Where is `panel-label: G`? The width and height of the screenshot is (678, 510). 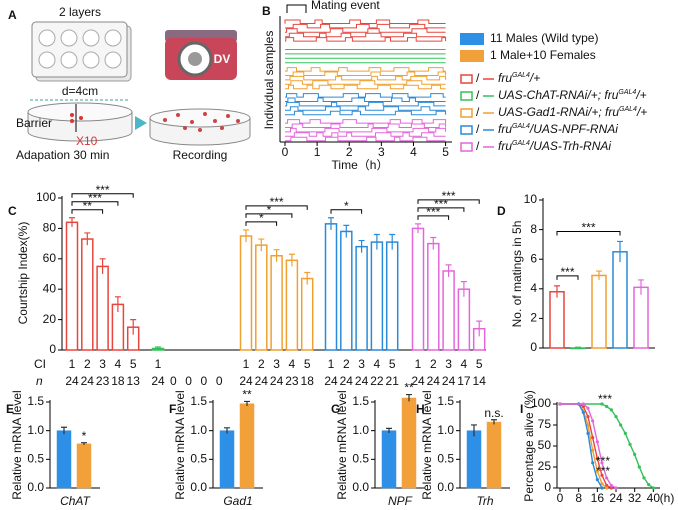 panel-label: G is located at coordinates (335, 409).